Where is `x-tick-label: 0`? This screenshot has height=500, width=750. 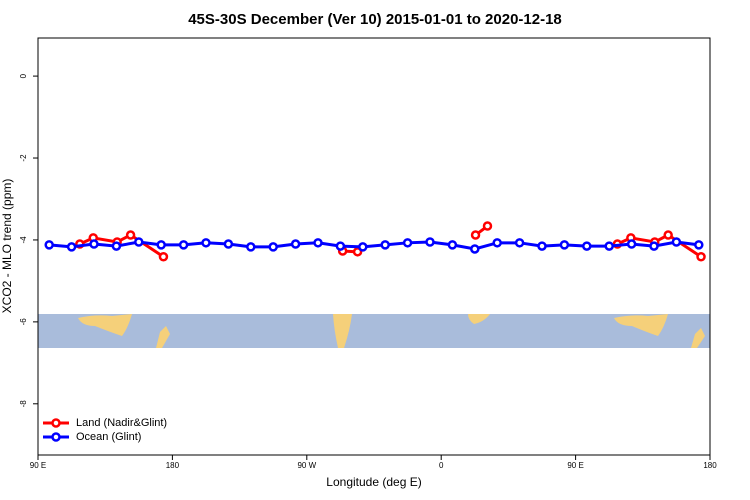
x-tick-label: 0 is located at coordinates (441, 465).